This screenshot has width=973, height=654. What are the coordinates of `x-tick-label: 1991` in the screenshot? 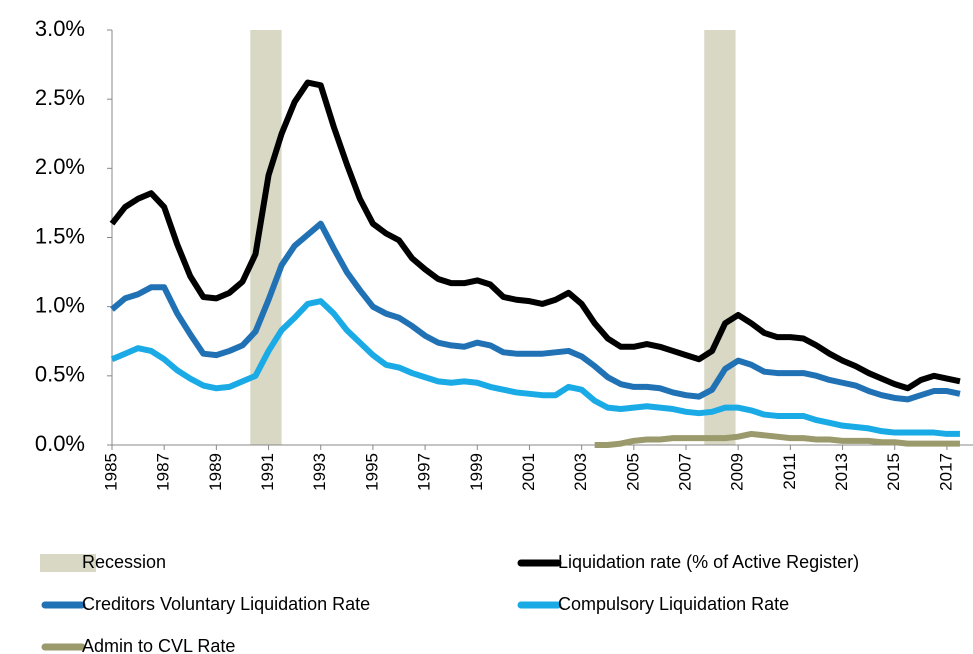 It's located at (267, 472).